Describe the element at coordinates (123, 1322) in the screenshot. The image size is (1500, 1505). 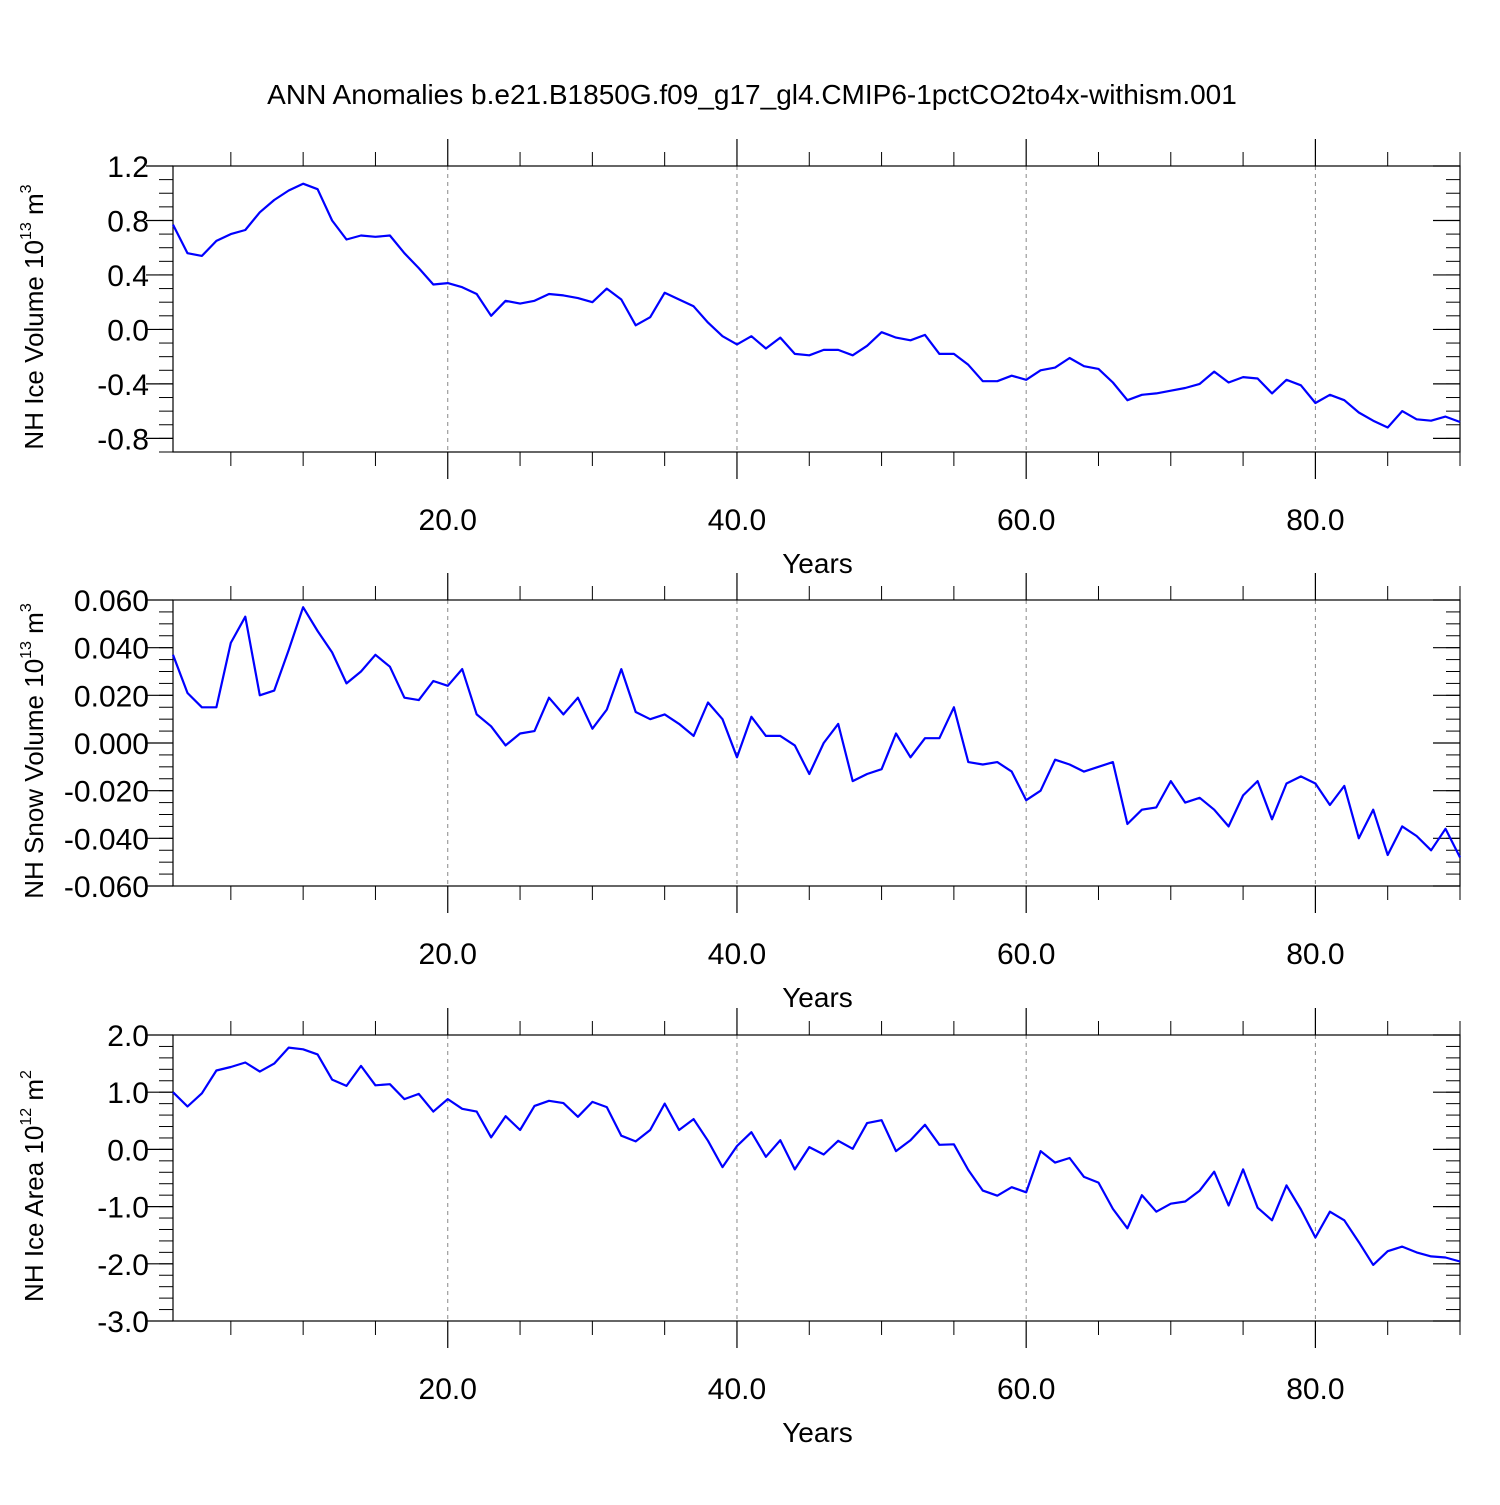
I see `y-tick-label: -3.0` at that location.